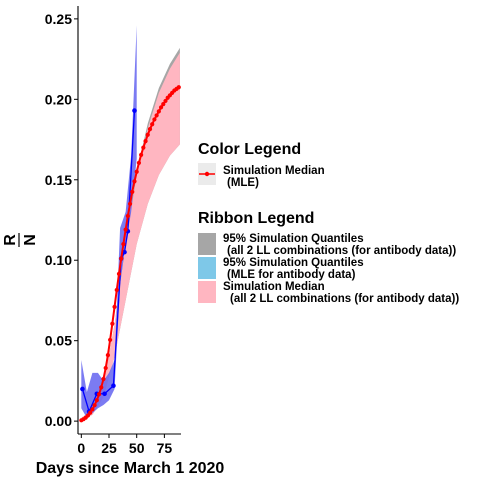 This screenshot has width=480, height=480. I want to click on y-tick-label-3: 0.15, so click(58, 180).